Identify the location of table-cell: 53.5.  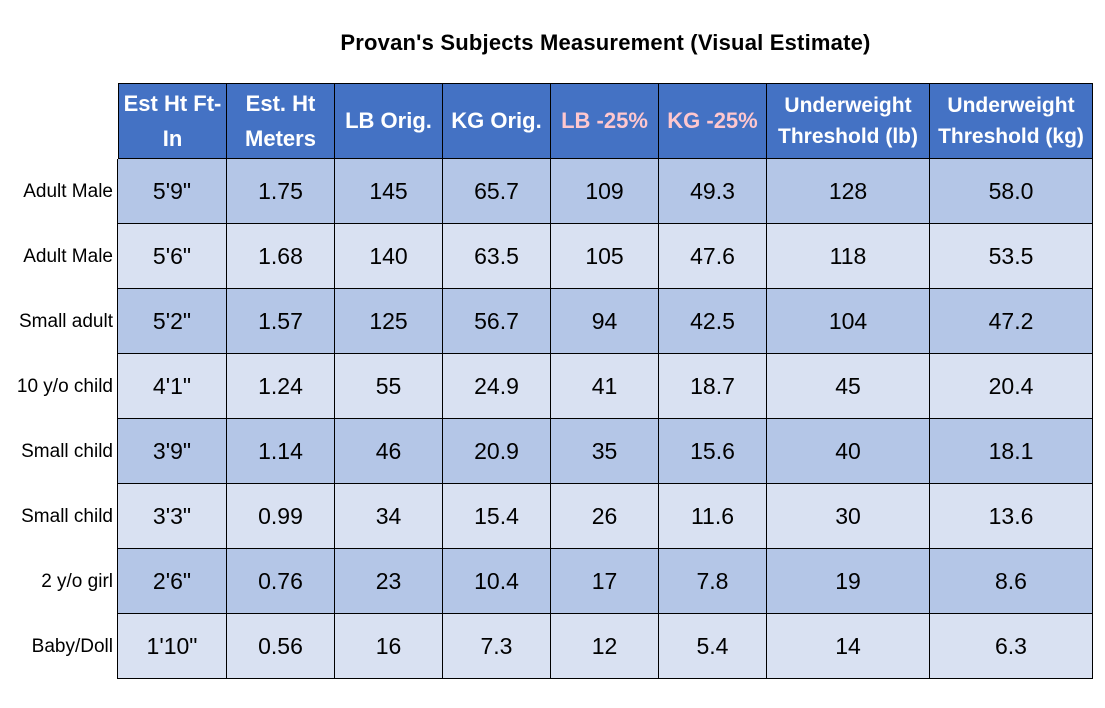
(1011, 256).